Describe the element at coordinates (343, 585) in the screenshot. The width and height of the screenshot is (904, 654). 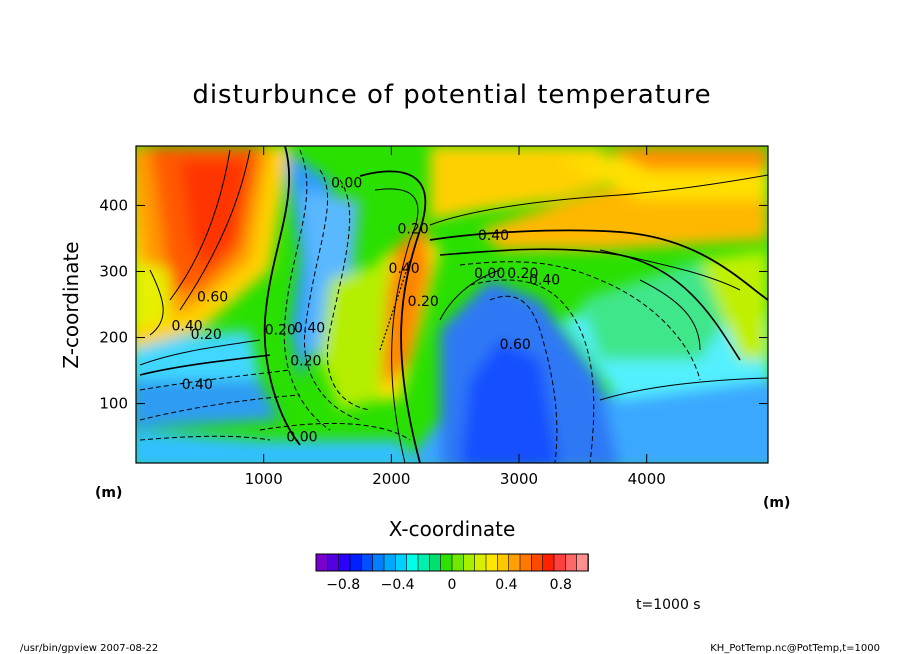
I see `colorbar-tick-label: −0.8` at that location.